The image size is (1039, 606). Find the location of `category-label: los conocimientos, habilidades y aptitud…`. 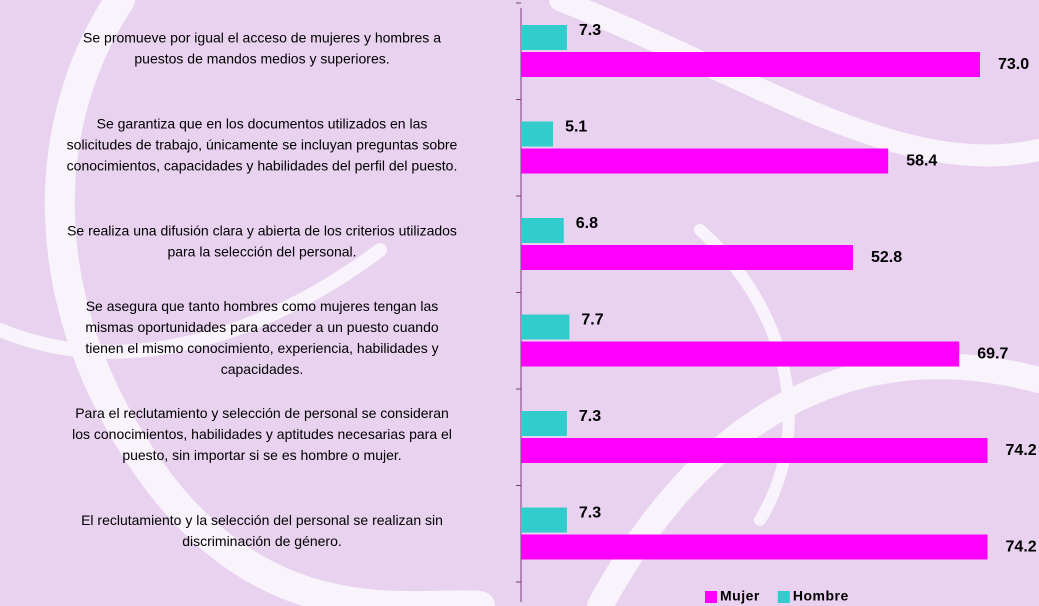

category-label: los conocimientos, habilidades y aptitud… is located at coordinates (262, 434).